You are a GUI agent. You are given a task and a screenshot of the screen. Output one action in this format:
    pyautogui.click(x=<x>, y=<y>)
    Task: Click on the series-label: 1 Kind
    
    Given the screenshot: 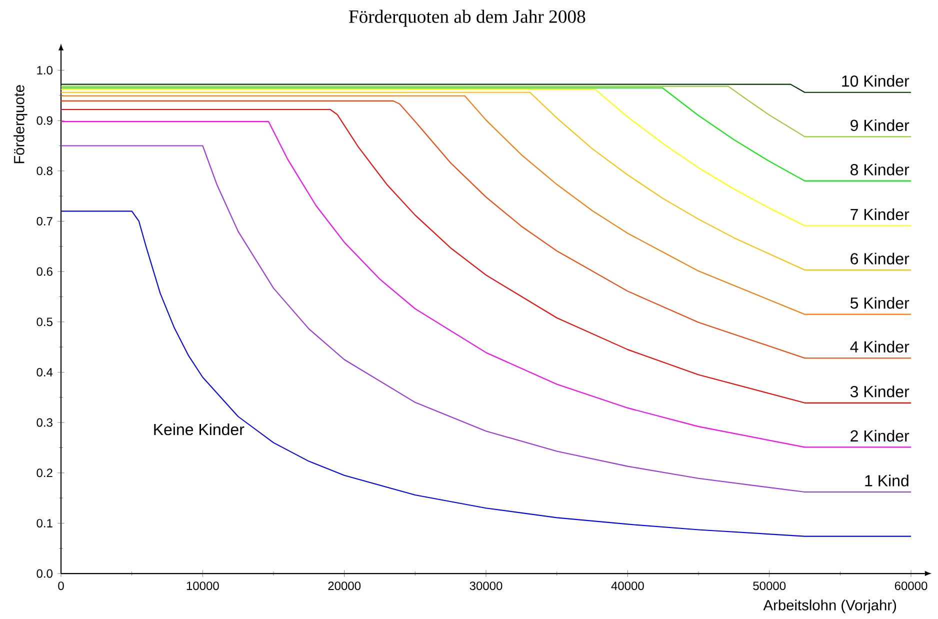 What is the action you would take?
    pyautogui.click(x=886, y=480)
    